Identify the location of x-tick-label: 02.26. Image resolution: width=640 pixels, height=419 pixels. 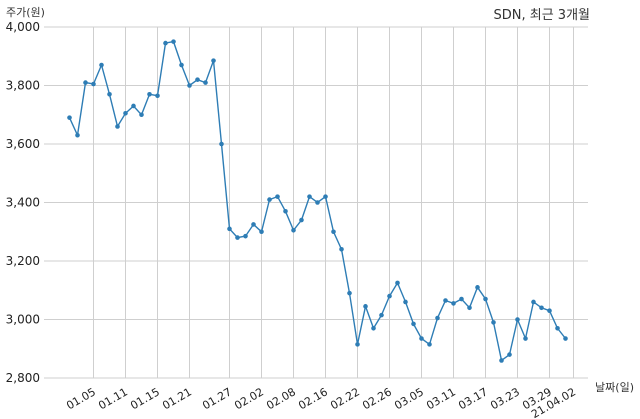
(377, 398).